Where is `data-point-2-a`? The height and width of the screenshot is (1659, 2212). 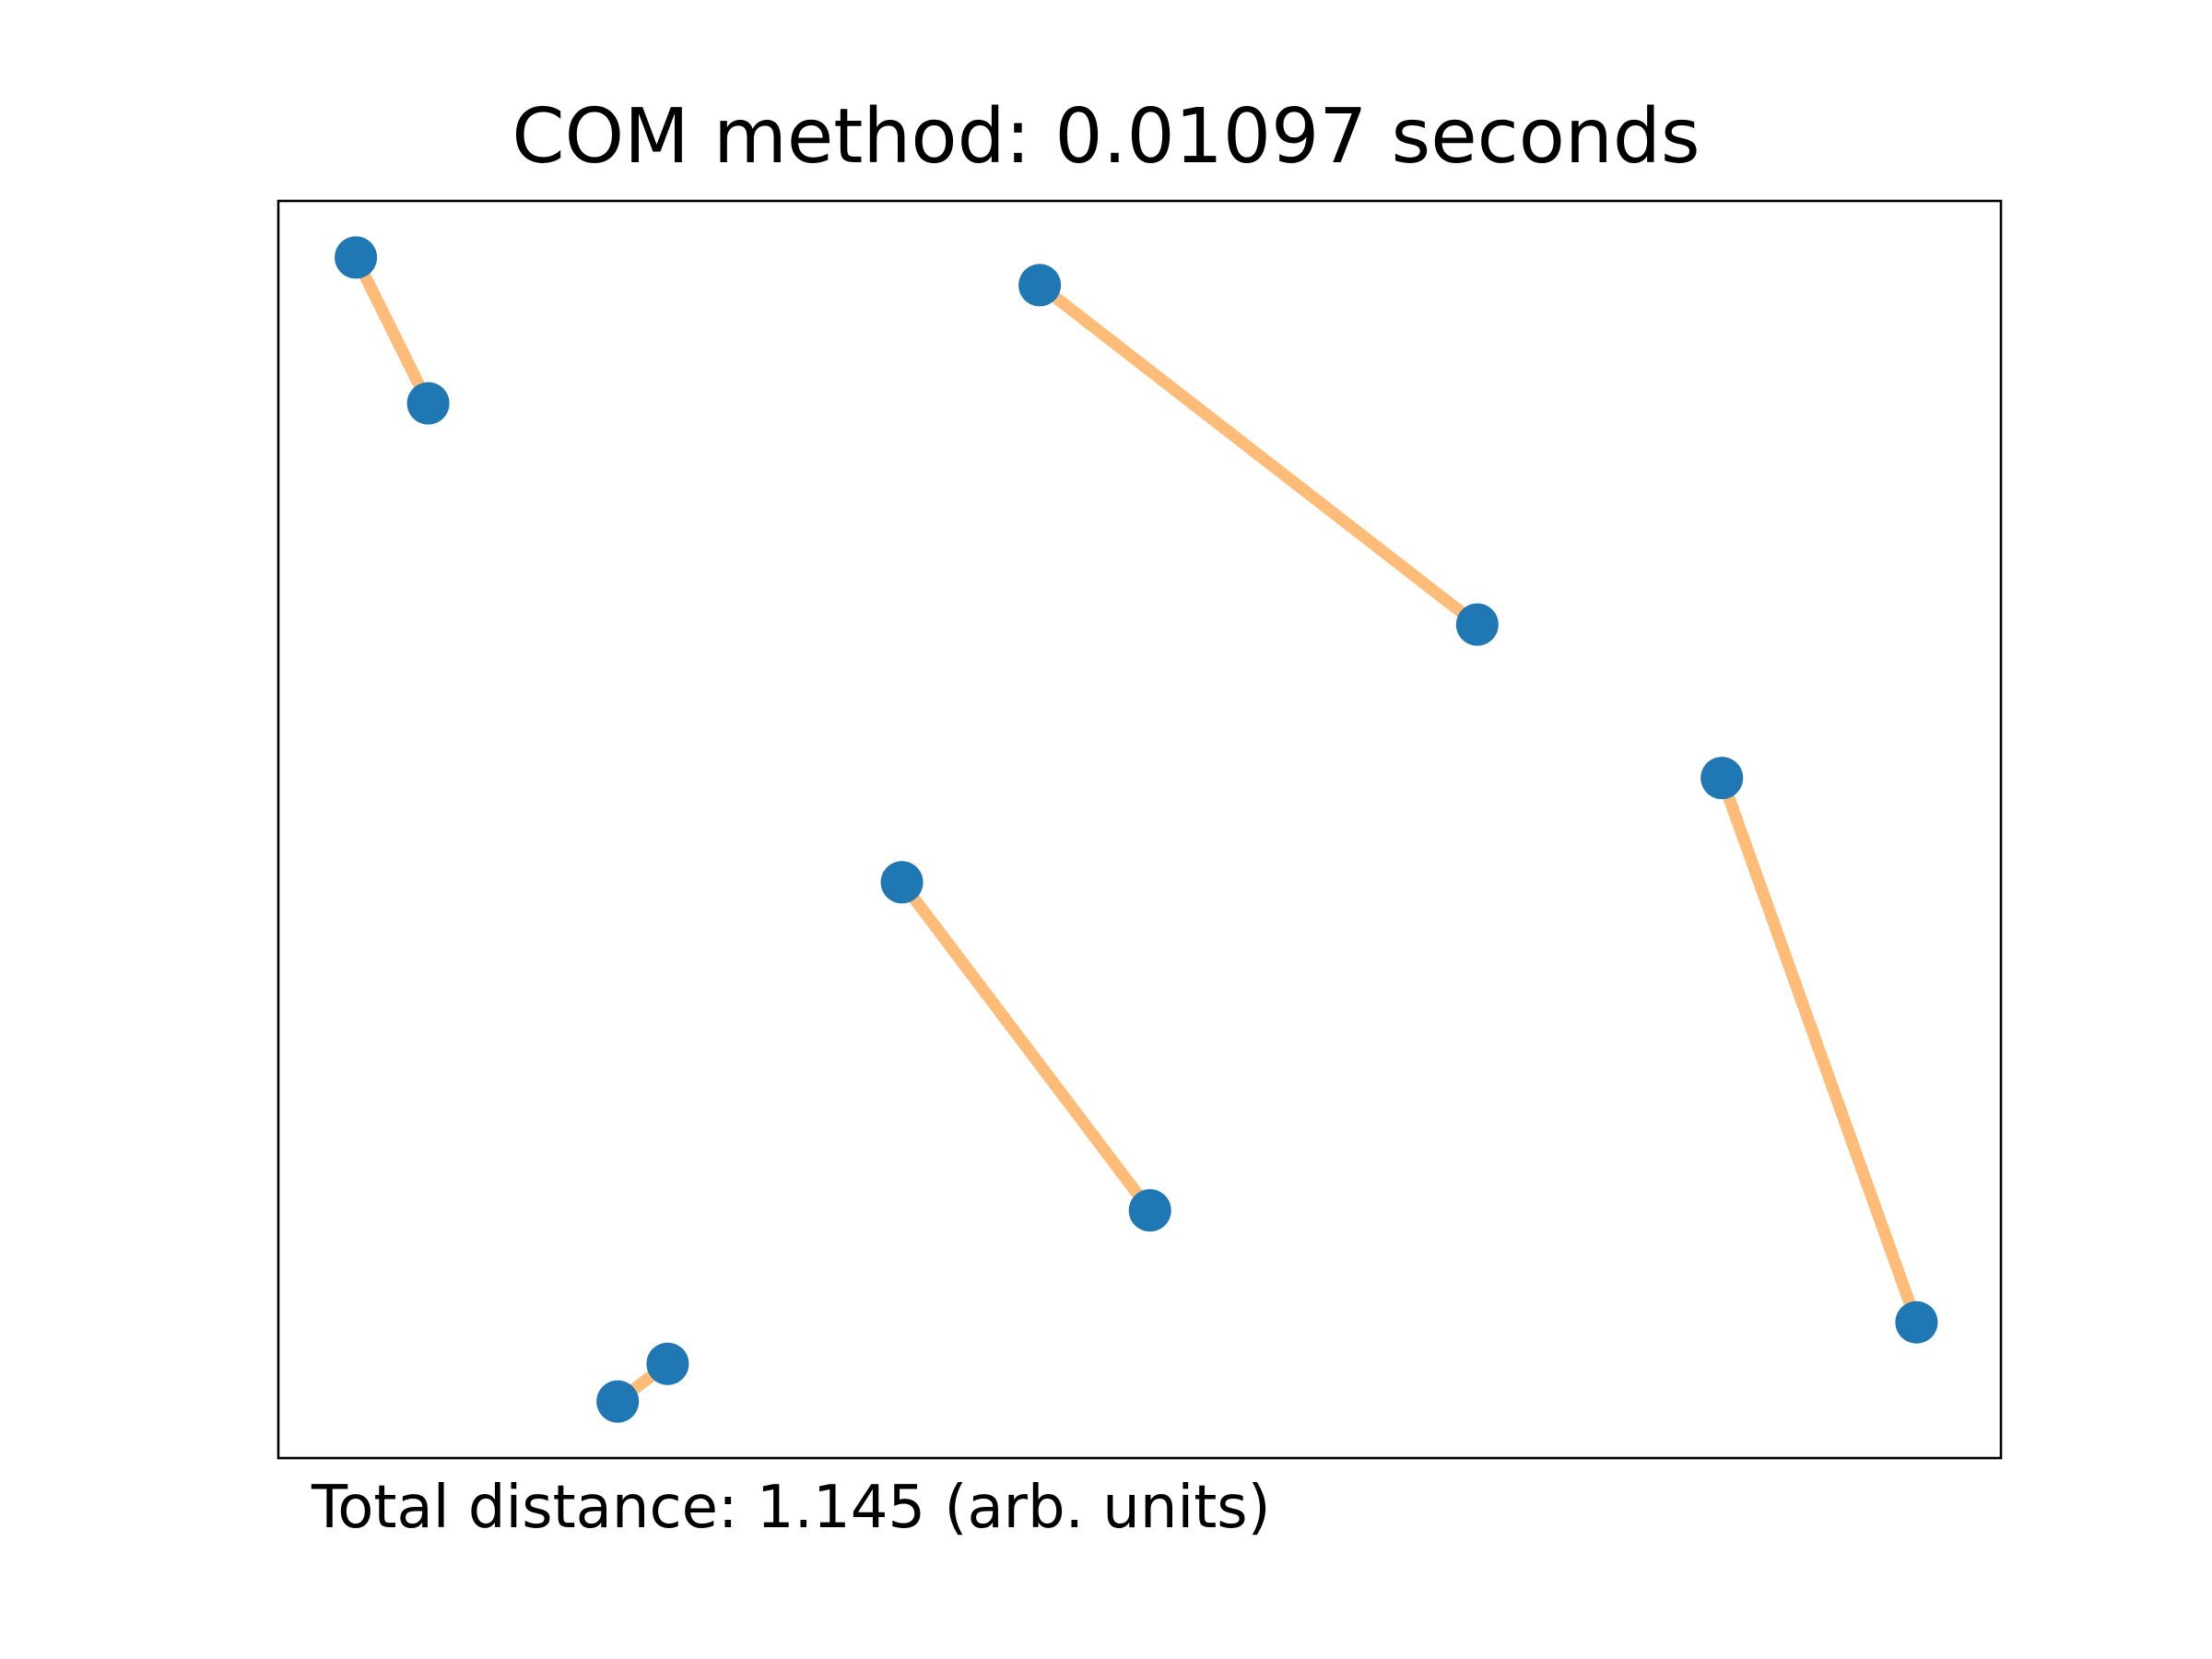
data-point-2-a is located at coordinates (1040, 285).